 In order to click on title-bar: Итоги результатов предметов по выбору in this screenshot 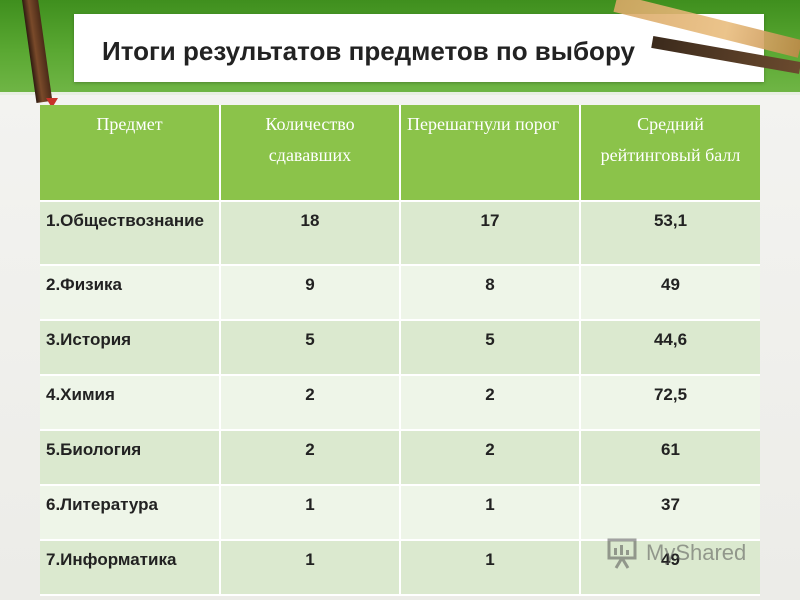, I will do `click(419, 48)`.